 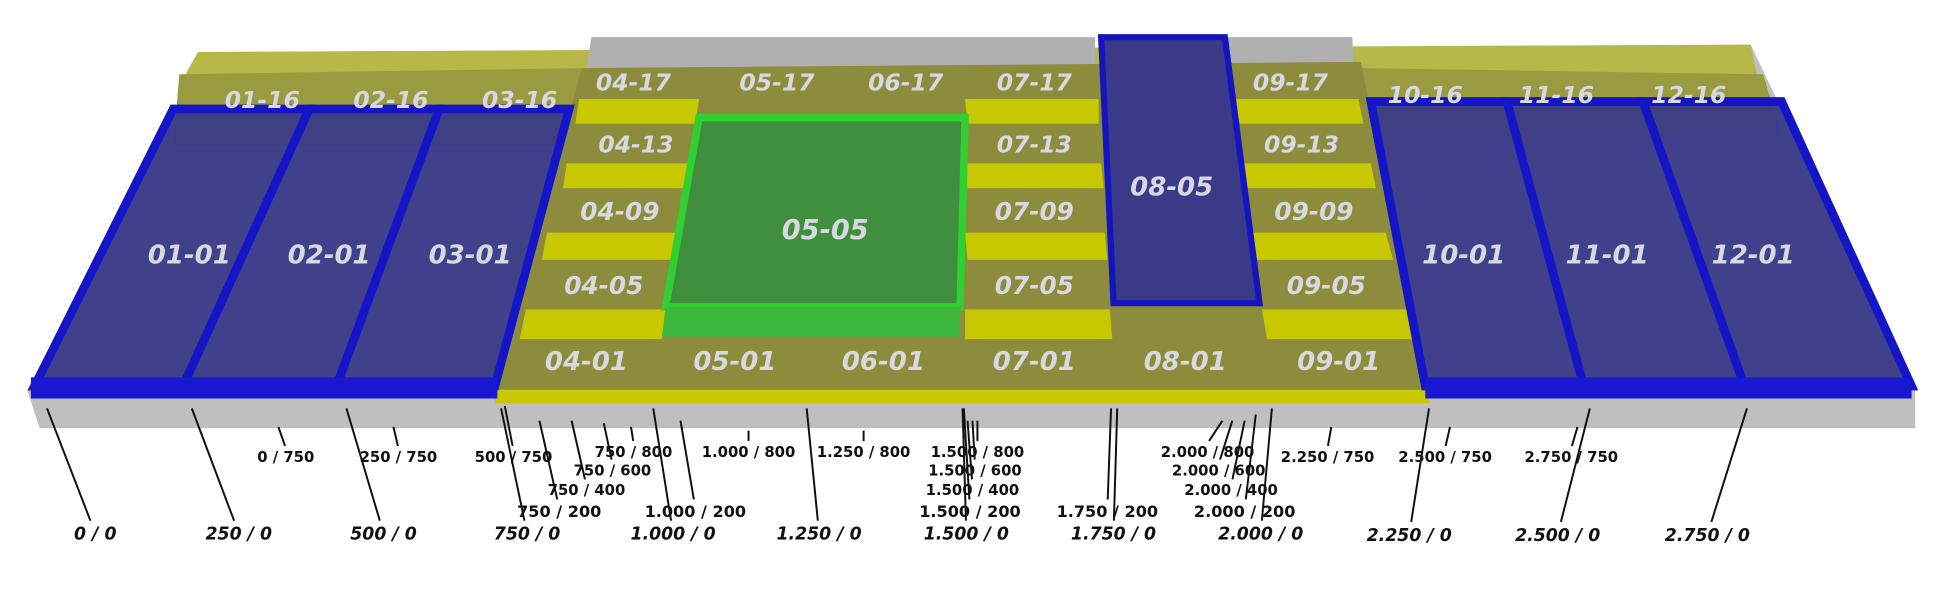 What do you see at coordinates (749, 452) in the screenshot?
I see `coordinate-label: 1.000 / 800` at bounding box center [749, 452].